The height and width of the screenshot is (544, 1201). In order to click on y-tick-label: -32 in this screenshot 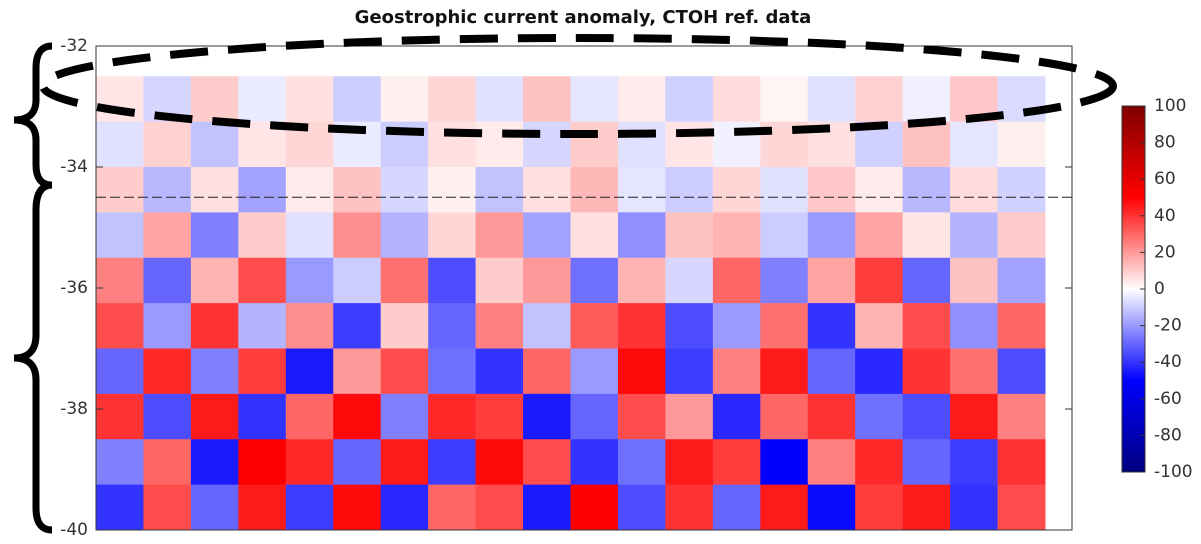, I will do `click(74, 46)`.